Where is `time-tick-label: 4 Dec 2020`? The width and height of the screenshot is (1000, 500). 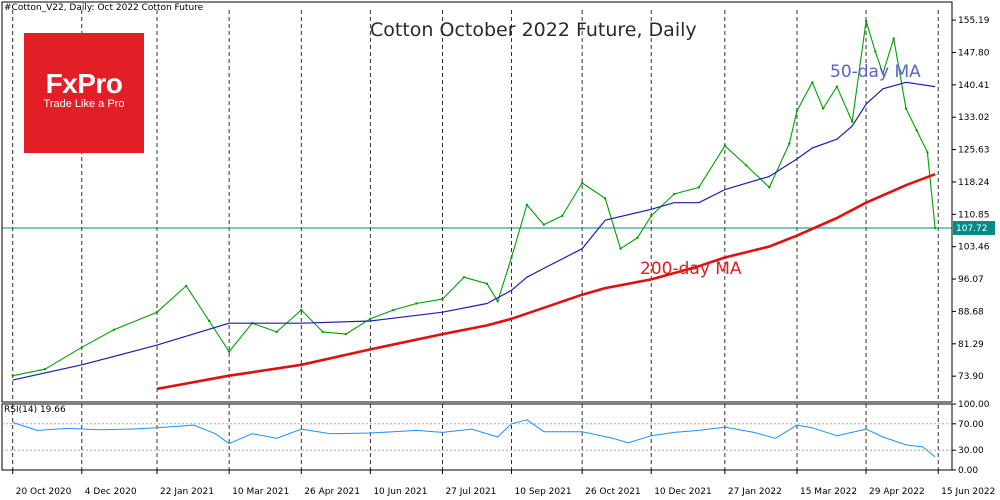
time-tick-label: 4 Dec 2020 is located at coordinates (111, 492).